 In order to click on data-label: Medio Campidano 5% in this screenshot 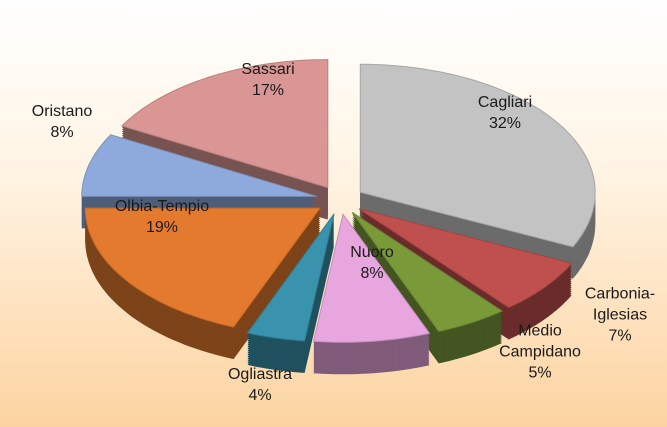, I will do `click(540, 352)`.